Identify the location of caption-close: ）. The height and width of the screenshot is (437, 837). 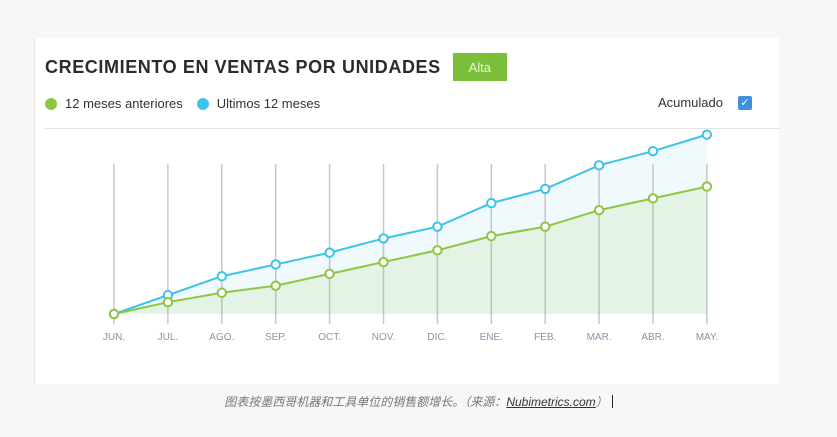
(601, 402).